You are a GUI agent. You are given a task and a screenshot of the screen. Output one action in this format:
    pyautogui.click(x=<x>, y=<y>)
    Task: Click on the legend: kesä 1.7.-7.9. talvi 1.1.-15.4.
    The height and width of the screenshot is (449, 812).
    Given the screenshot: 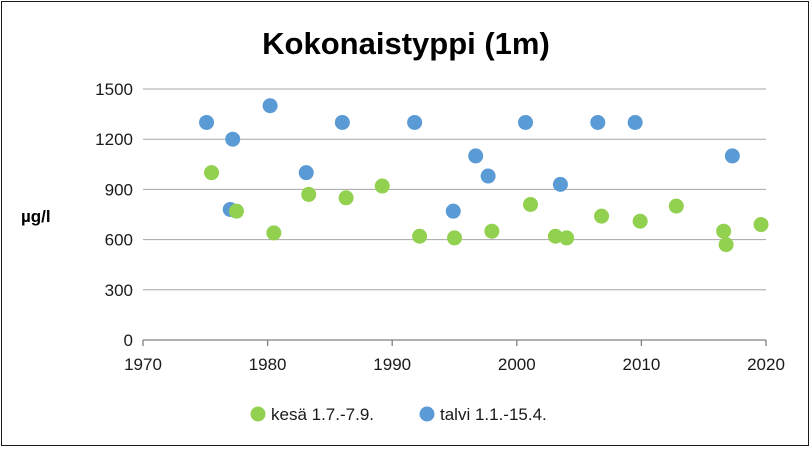 What is the action you would take?
    pyautogui.click(x=398, y=414)
    